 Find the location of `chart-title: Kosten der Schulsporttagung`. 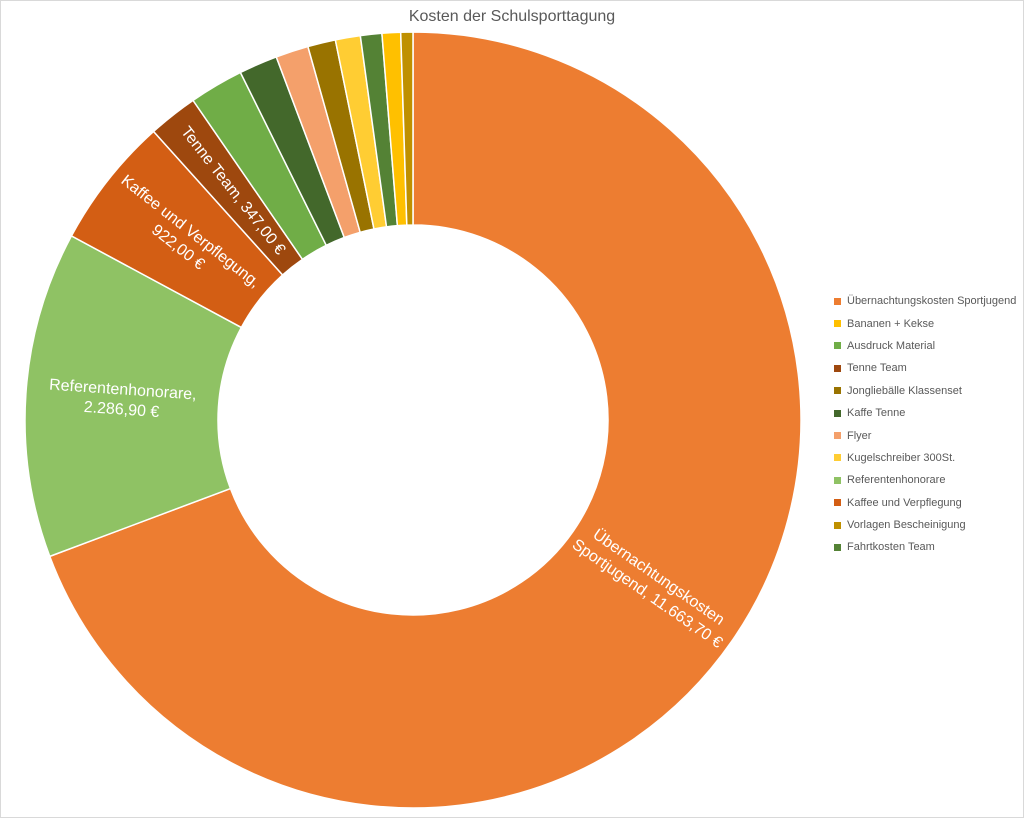

chart-title: Kosten der Schulsporttagung is located at coordinates (512, 16).